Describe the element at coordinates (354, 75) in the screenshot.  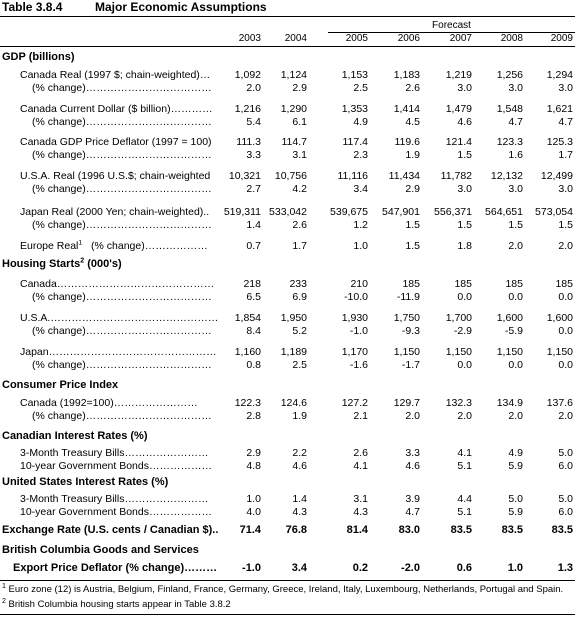
I see `value-cell: 1,153` at that location.